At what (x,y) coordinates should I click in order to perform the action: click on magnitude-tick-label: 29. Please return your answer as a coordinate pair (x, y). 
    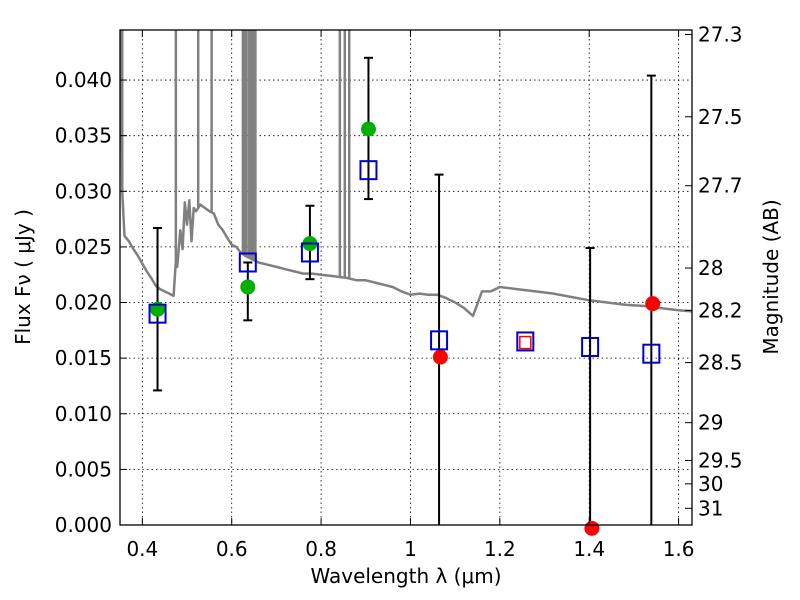
    Looking at the image, I should click on (710, 423).